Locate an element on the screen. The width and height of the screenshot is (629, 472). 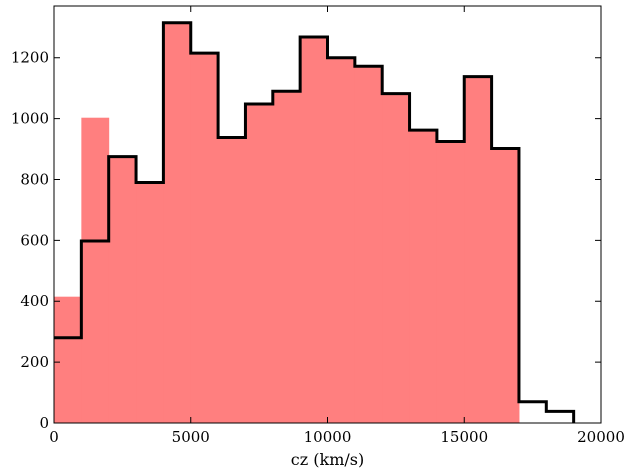
y-tick-label: 400 is located at coordinates (34, 301).